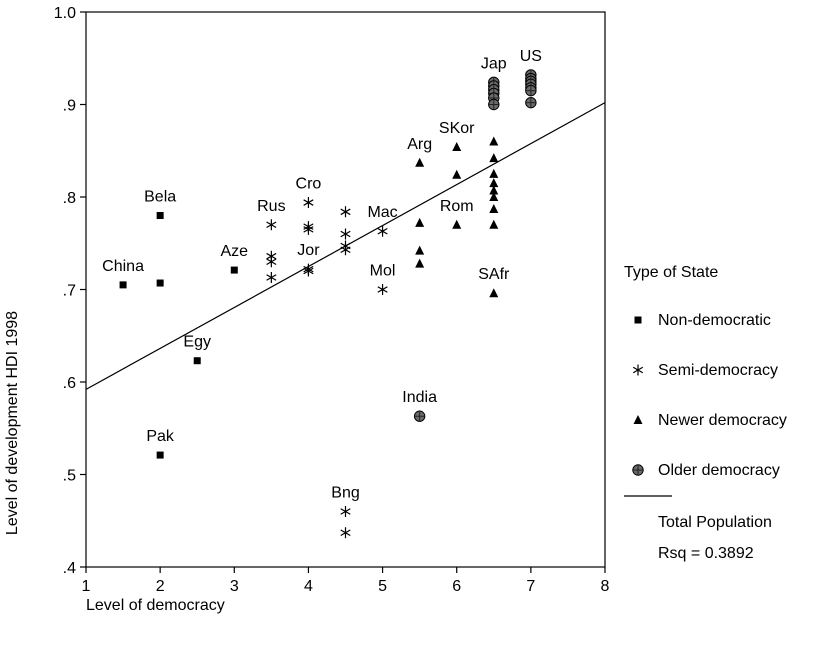 Image resolution: width=827 pixels, height=651 pixels. Describe the element at coordinates (494, 274) in the screenshot. I see `point-label: SAfr` at that location.